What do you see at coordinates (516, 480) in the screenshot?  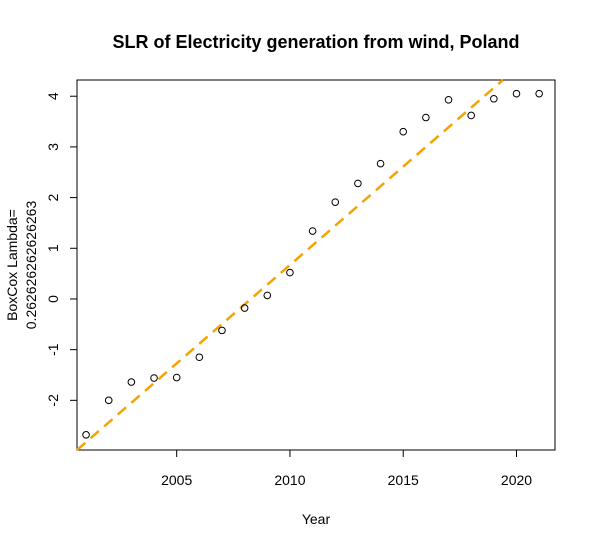 I see `x-tick-label: 2020` at bounding box center [516, 480].